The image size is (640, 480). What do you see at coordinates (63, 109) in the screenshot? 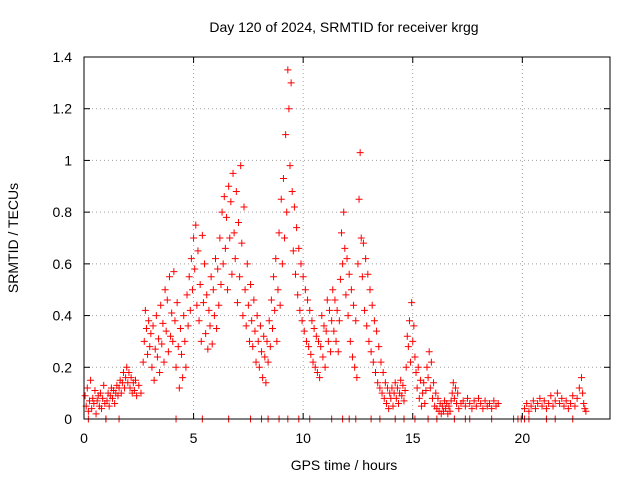
I see `y-tick-label: 1.2` at bounding box center [63, 109].